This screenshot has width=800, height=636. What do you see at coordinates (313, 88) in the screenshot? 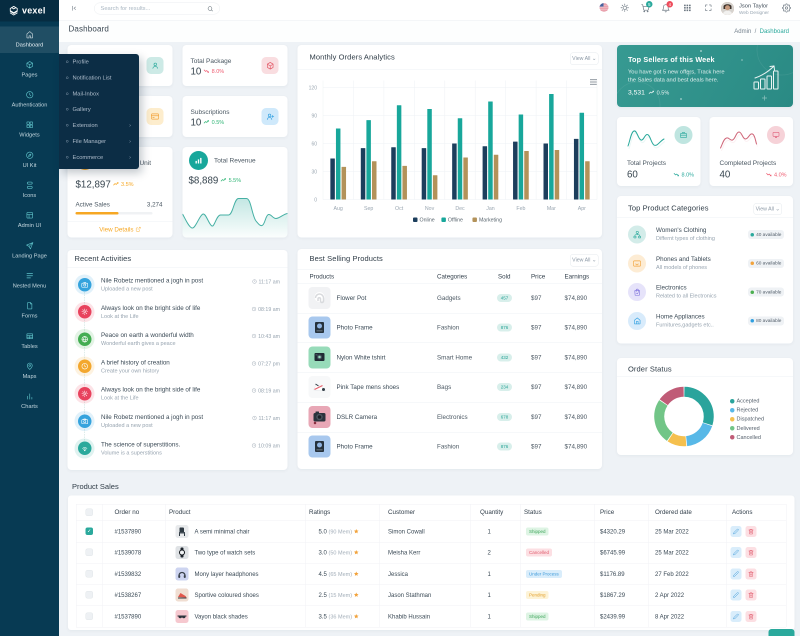
I see `svg-text: 120` at bounding box center [313, 88].